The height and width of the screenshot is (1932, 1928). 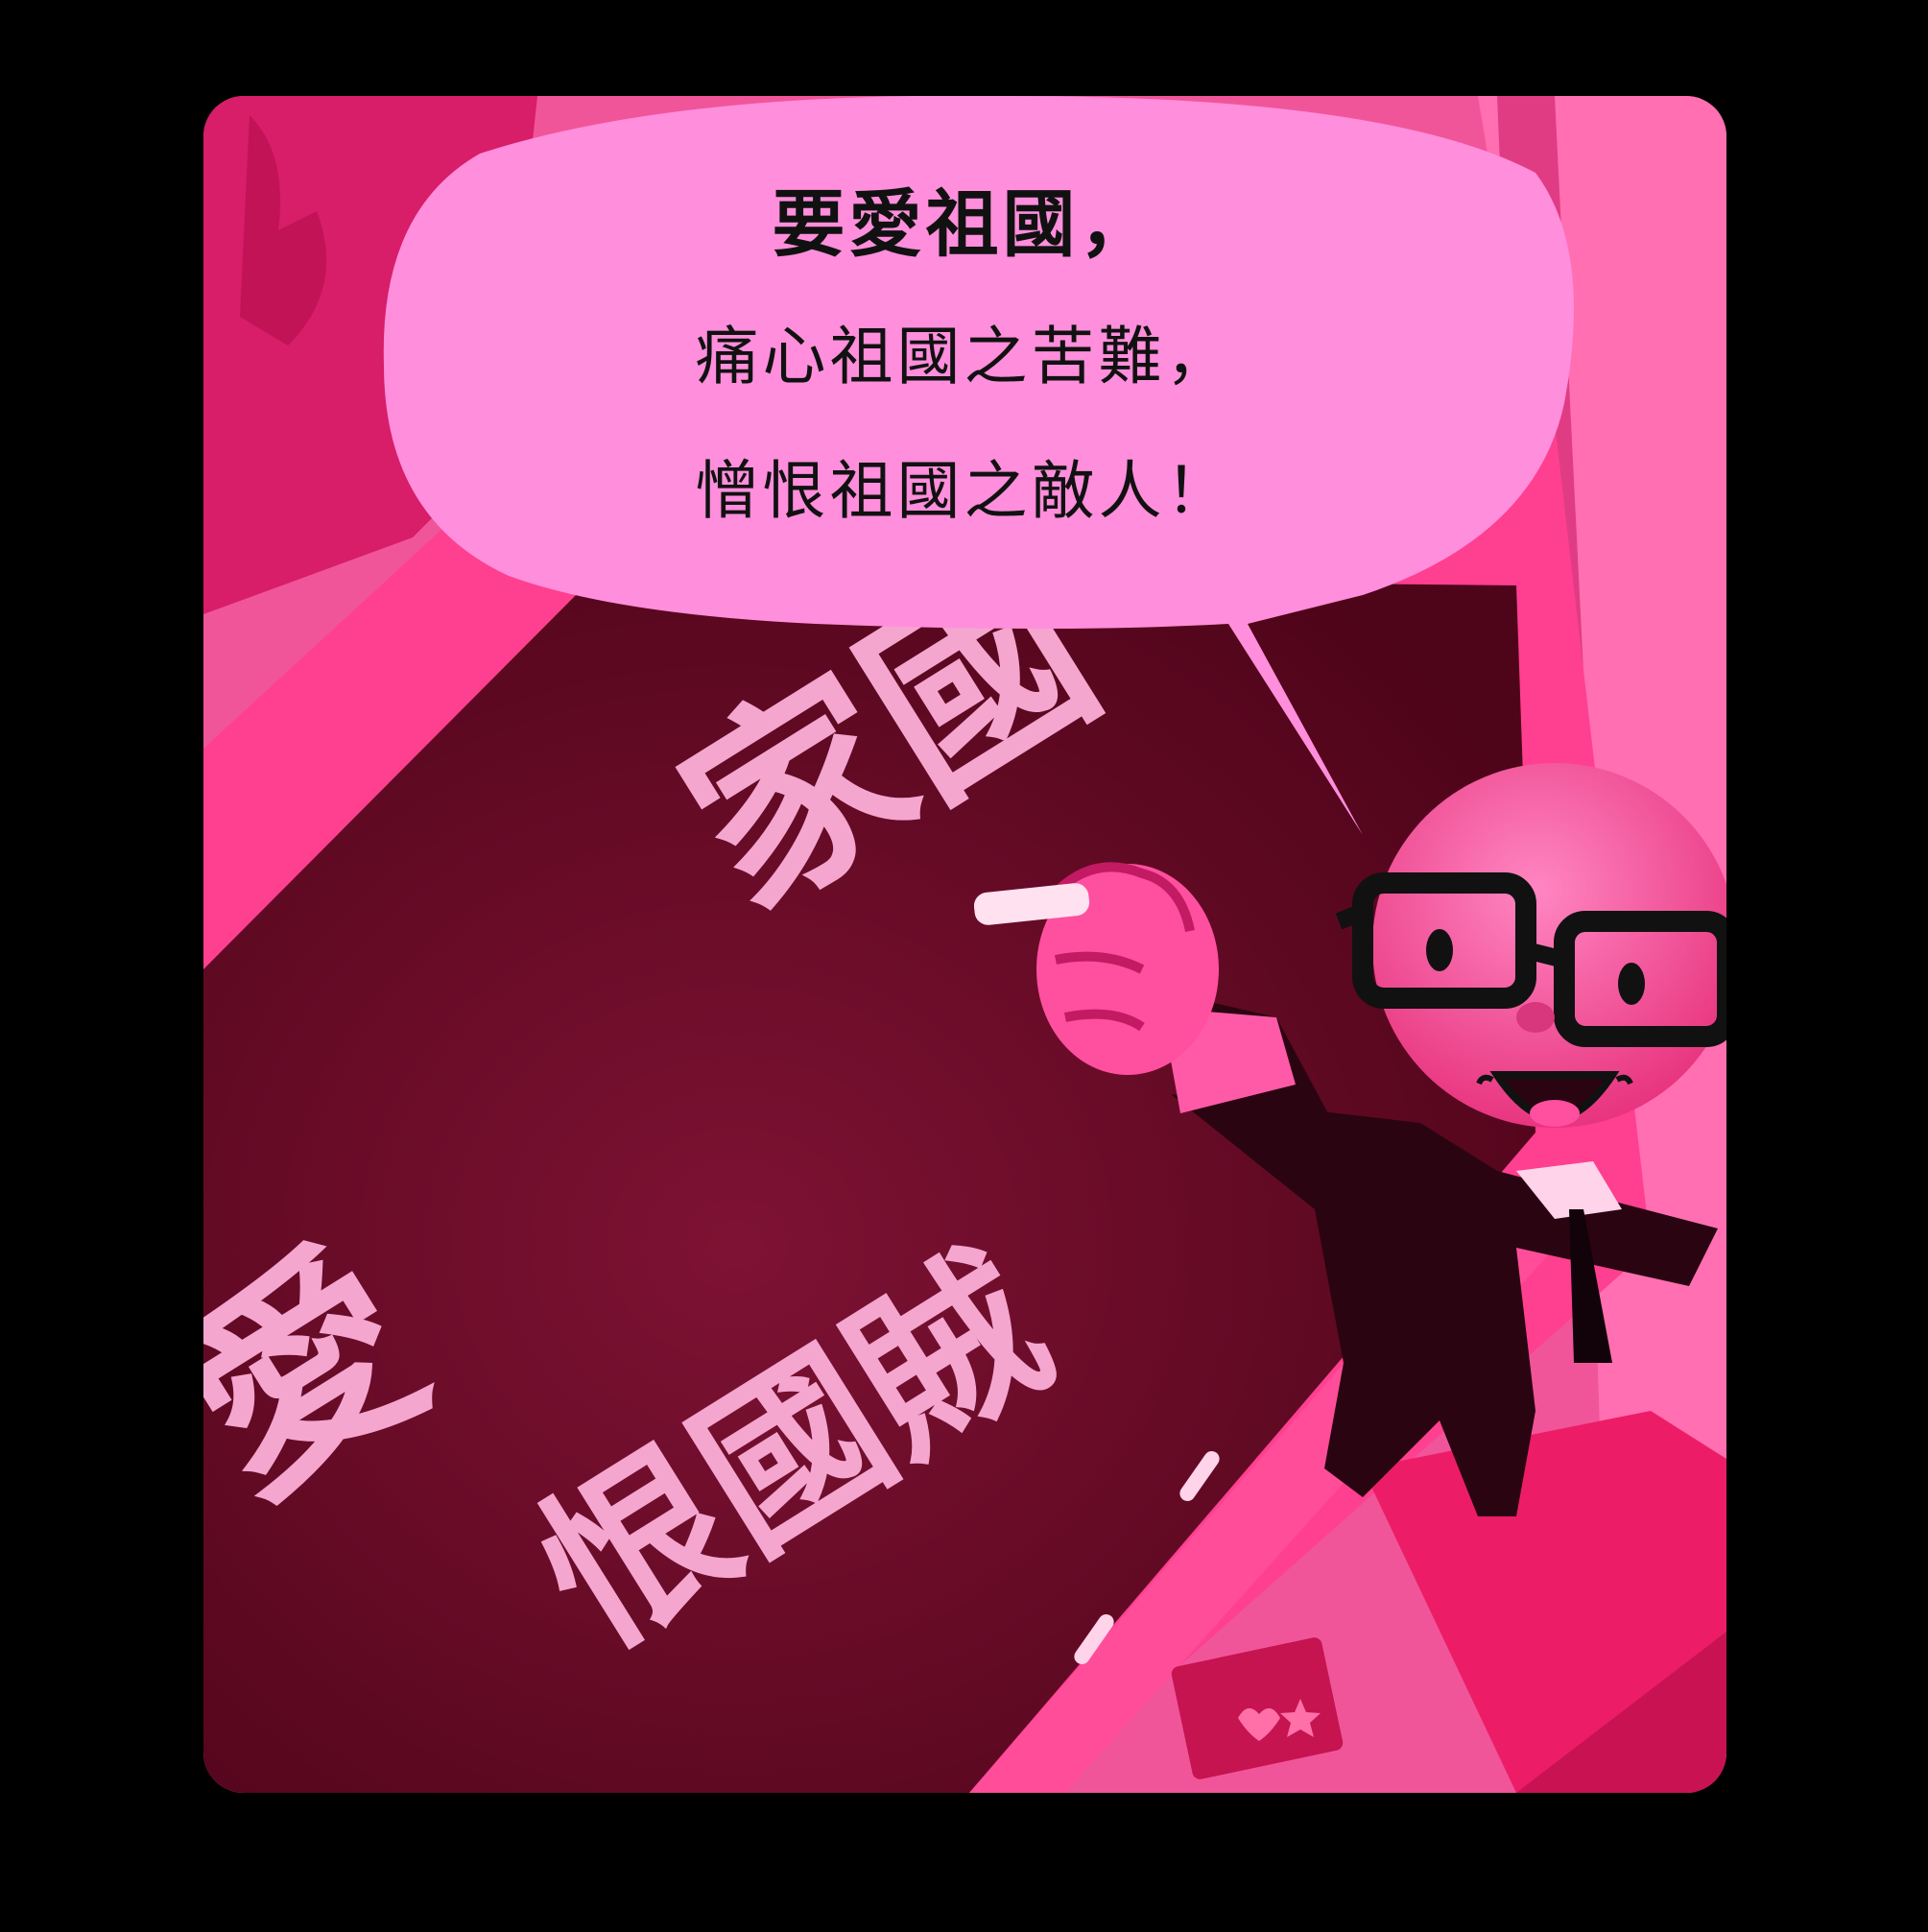 I want to click on character-eye-right, so click(x=1632, y=984).